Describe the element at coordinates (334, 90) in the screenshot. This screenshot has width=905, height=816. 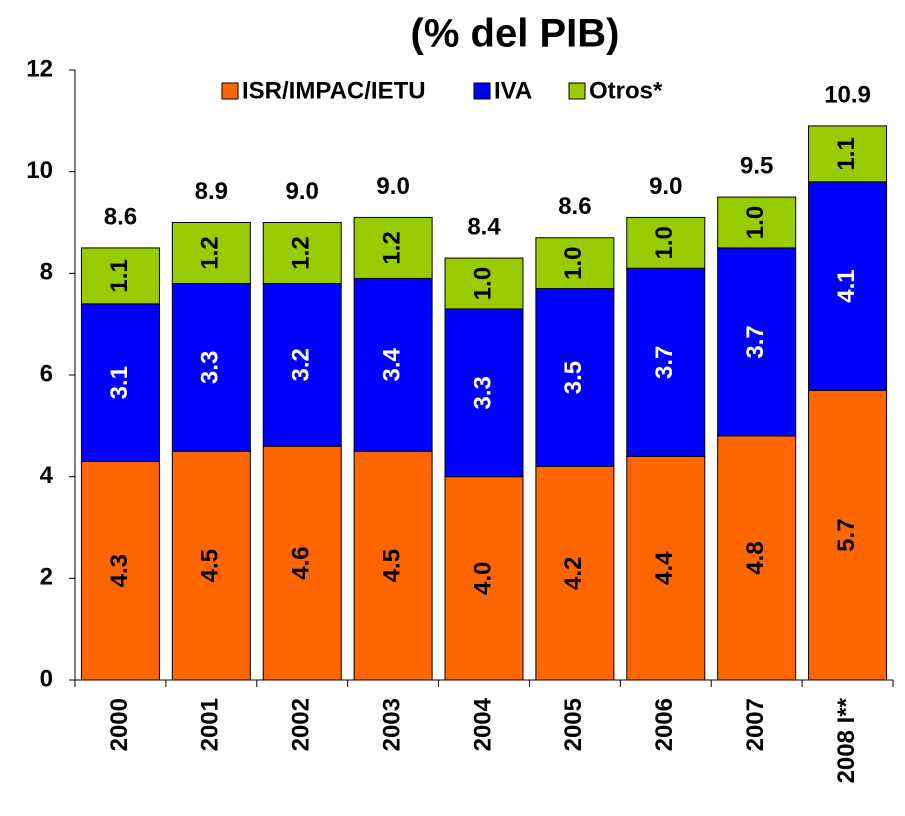
I see `legend-label: ISR/IMPAC/IETU` at that location.